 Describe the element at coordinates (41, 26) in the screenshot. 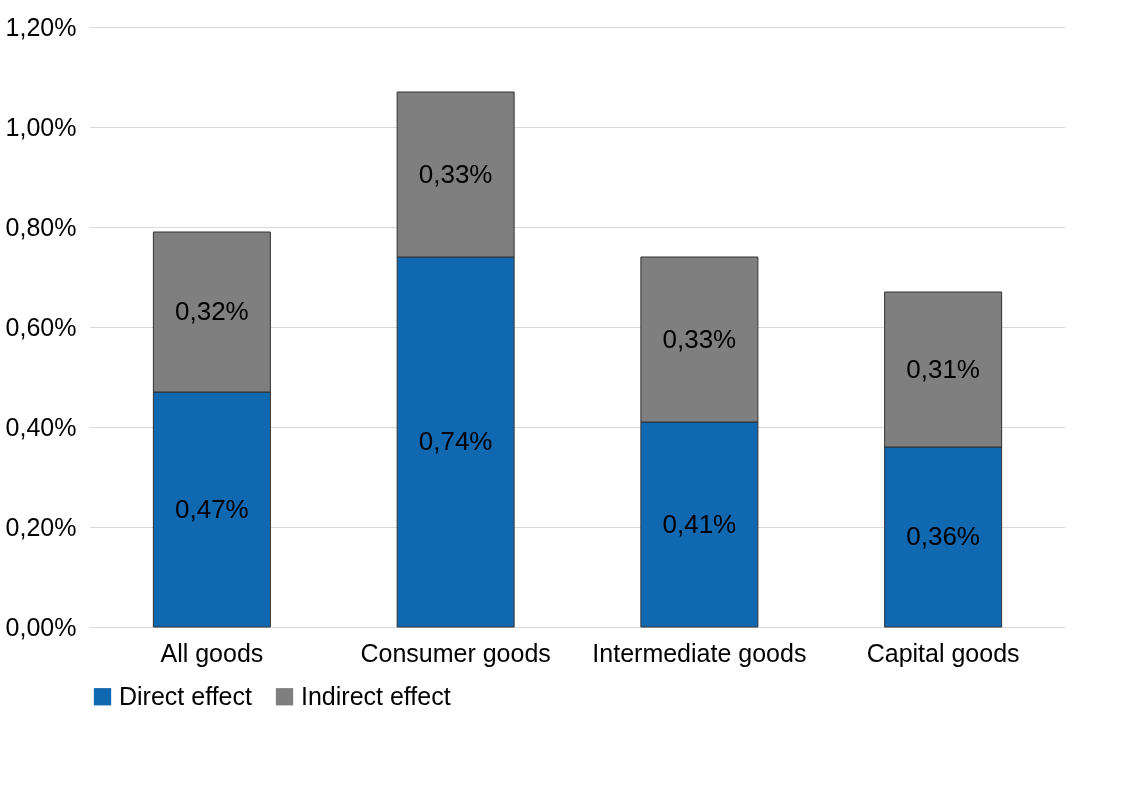

I see `y-tick-label: 1,20%` at that location.